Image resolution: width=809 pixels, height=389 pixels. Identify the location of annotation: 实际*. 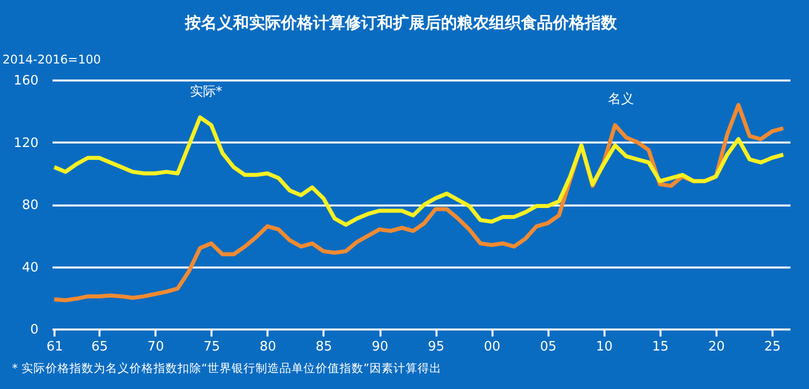
(206, 92).